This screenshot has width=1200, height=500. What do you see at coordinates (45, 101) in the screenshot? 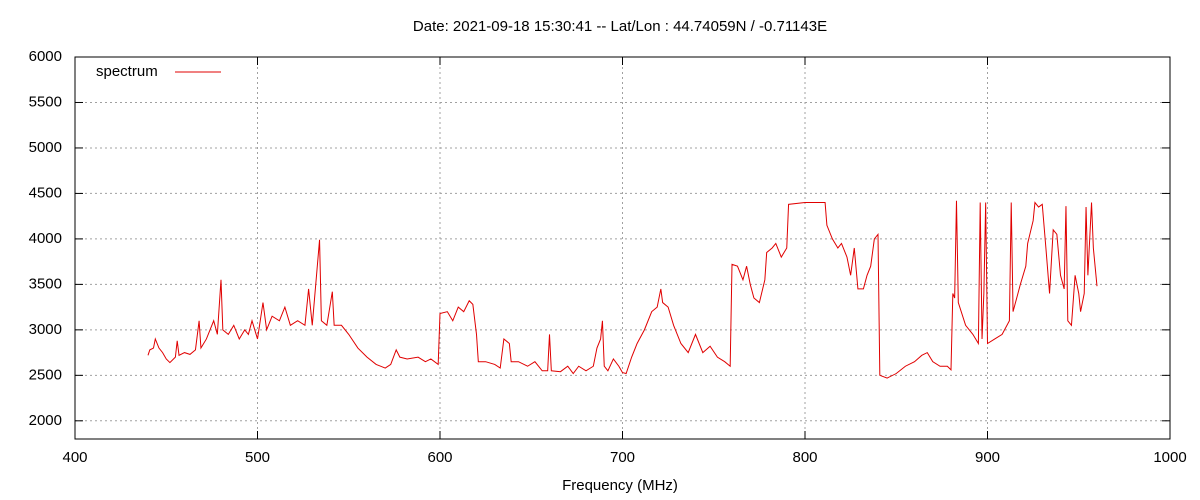
I see `y-tick-label: 5500` at bounding box center [45, 101].